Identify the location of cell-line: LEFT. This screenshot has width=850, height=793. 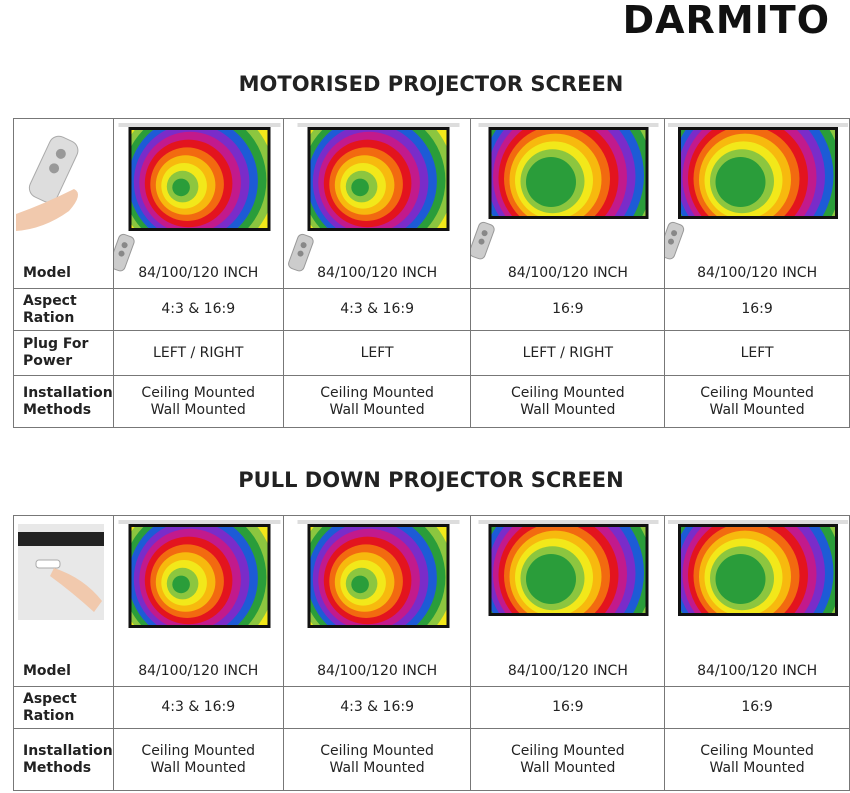
(757, 352).